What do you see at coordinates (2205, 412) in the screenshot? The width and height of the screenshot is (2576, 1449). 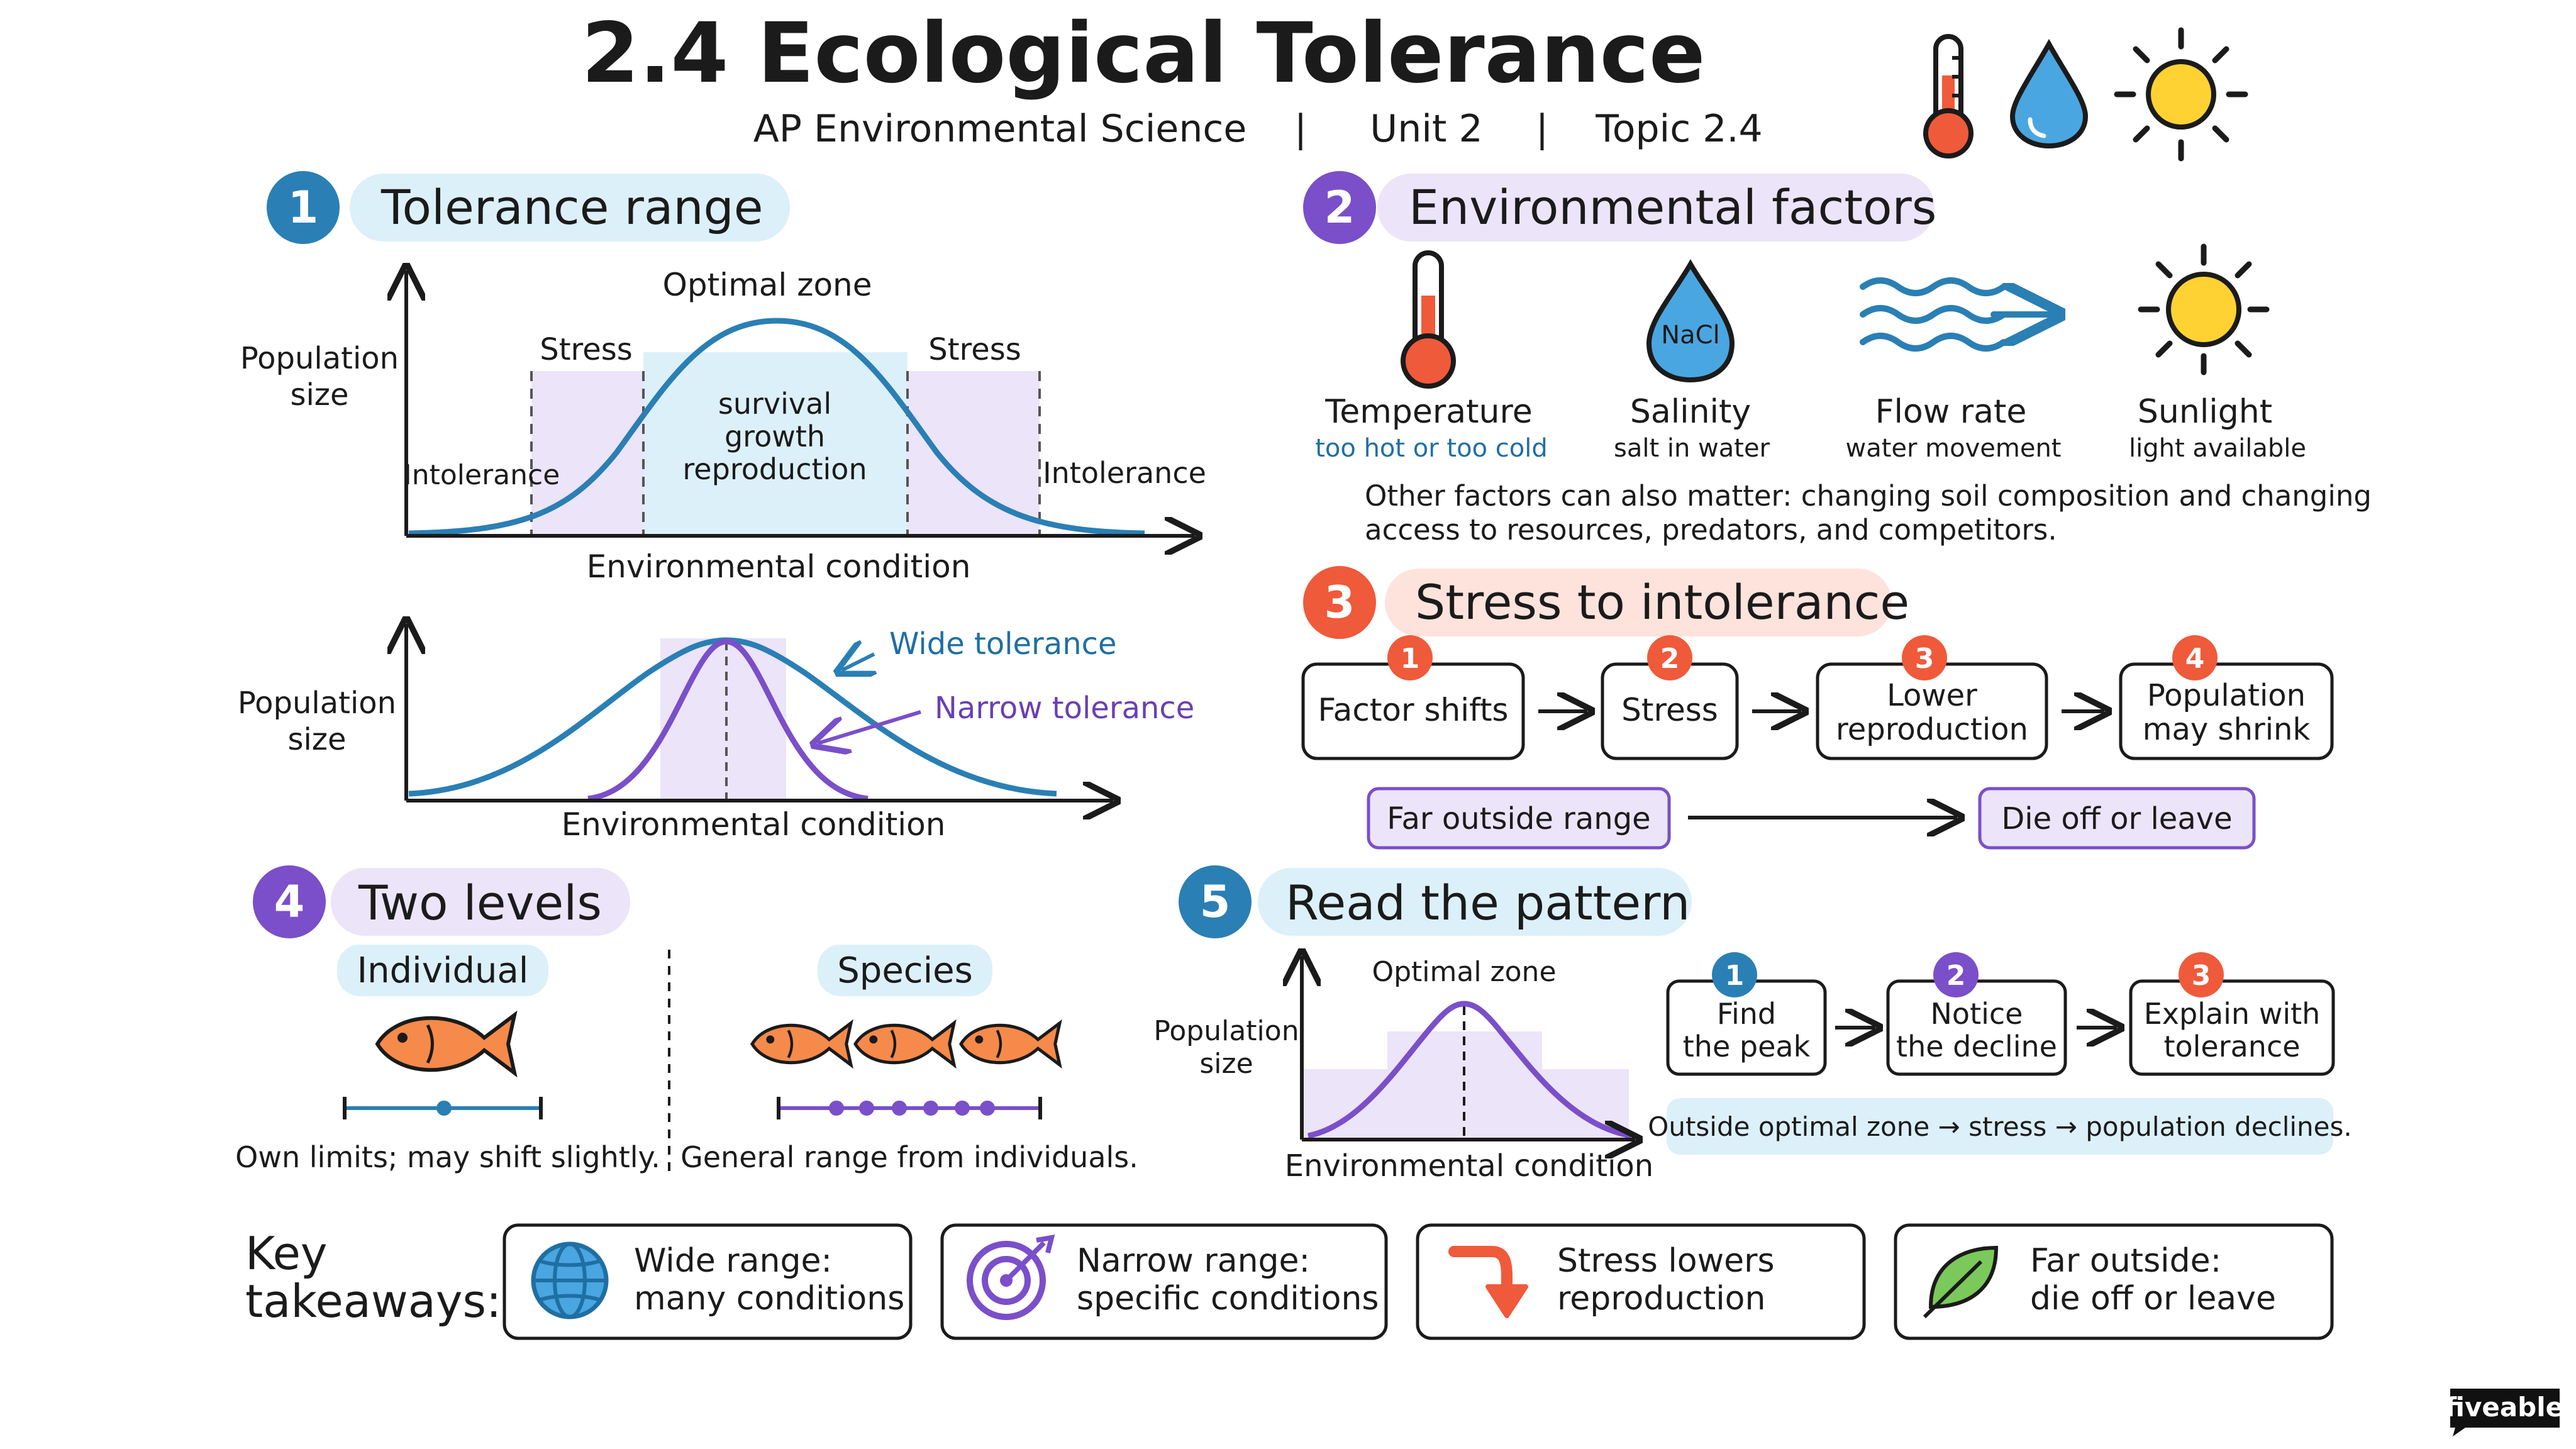 I see `factor-name-sunlight: Sunlight` at bounding box center [2205, 412].